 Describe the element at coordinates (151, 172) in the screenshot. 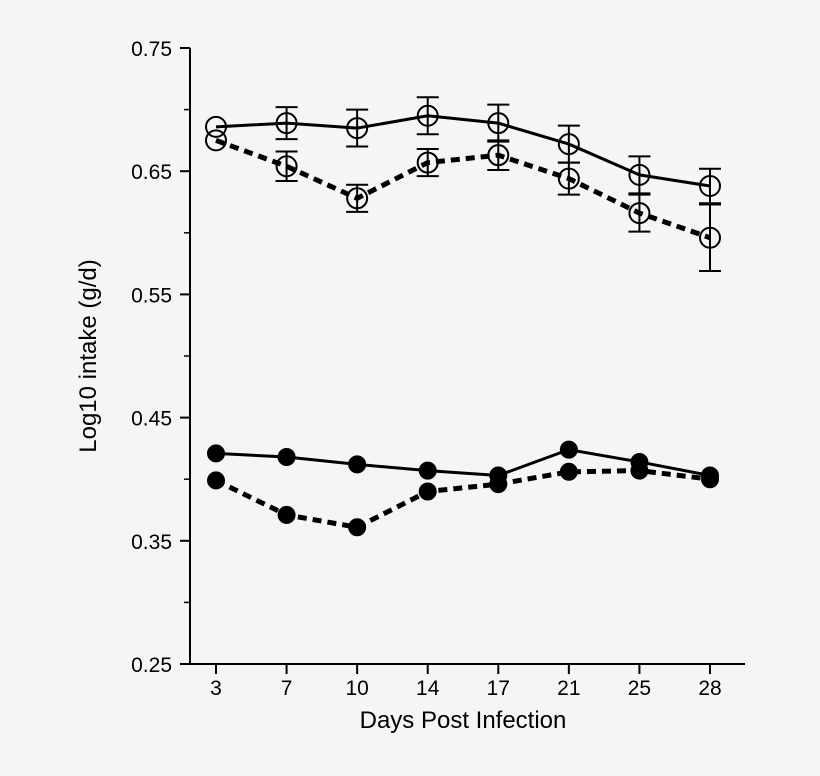

I see `y-tick-label: 0.65` at that location.